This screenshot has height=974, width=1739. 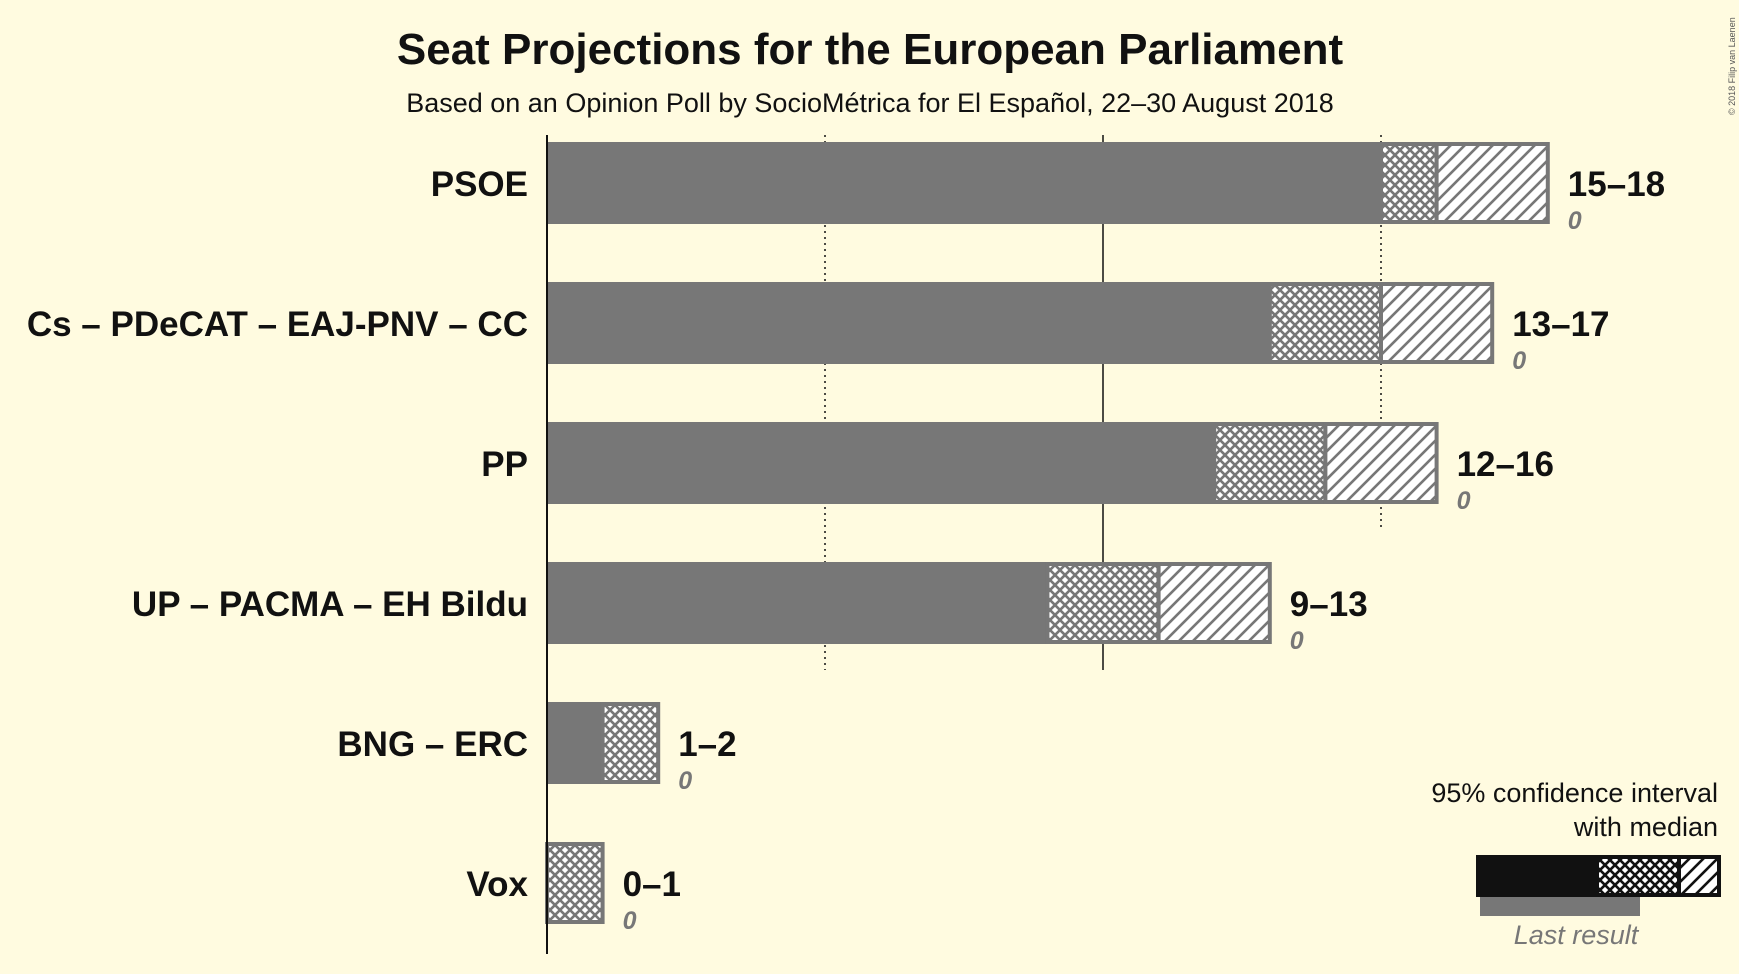 I want to click on bar-solid-bng-erc, so click(x=575, y=743).